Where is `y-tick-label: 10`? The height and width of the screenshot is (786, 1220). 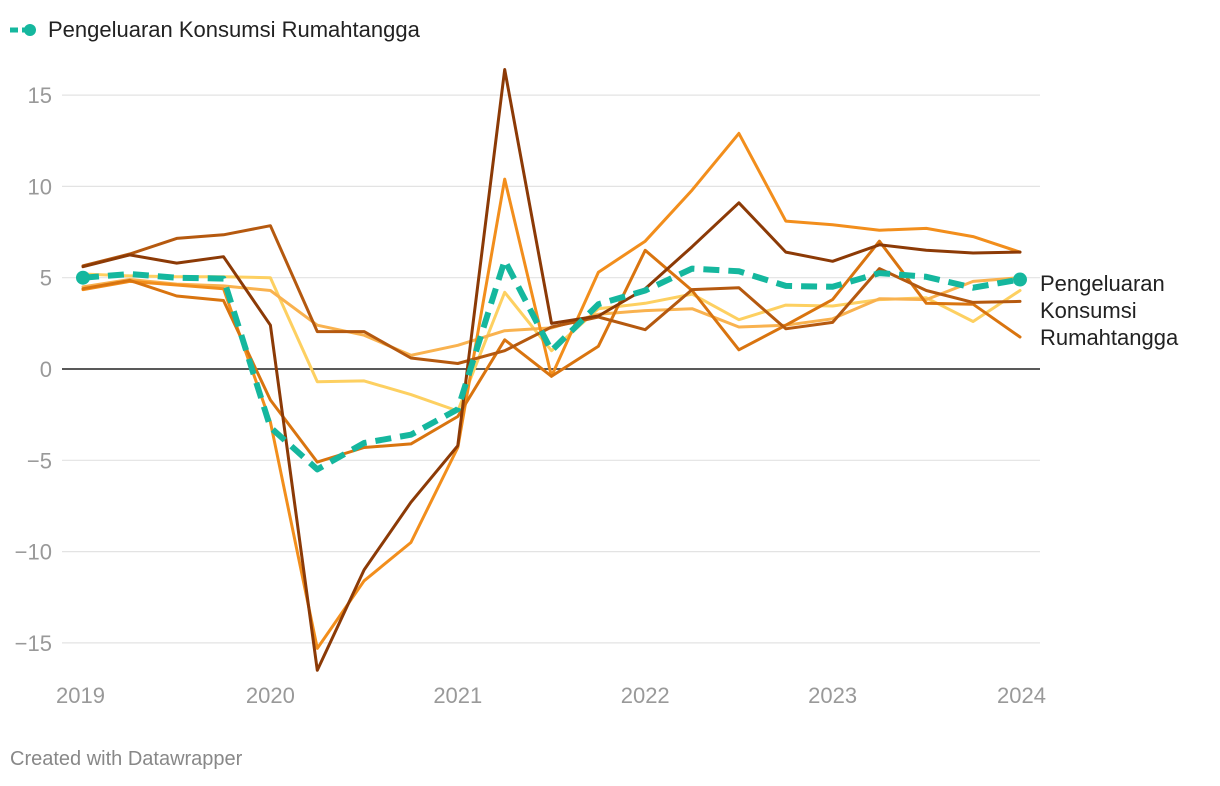
y-tick-label: 10 is located at coordinates (40, 186).